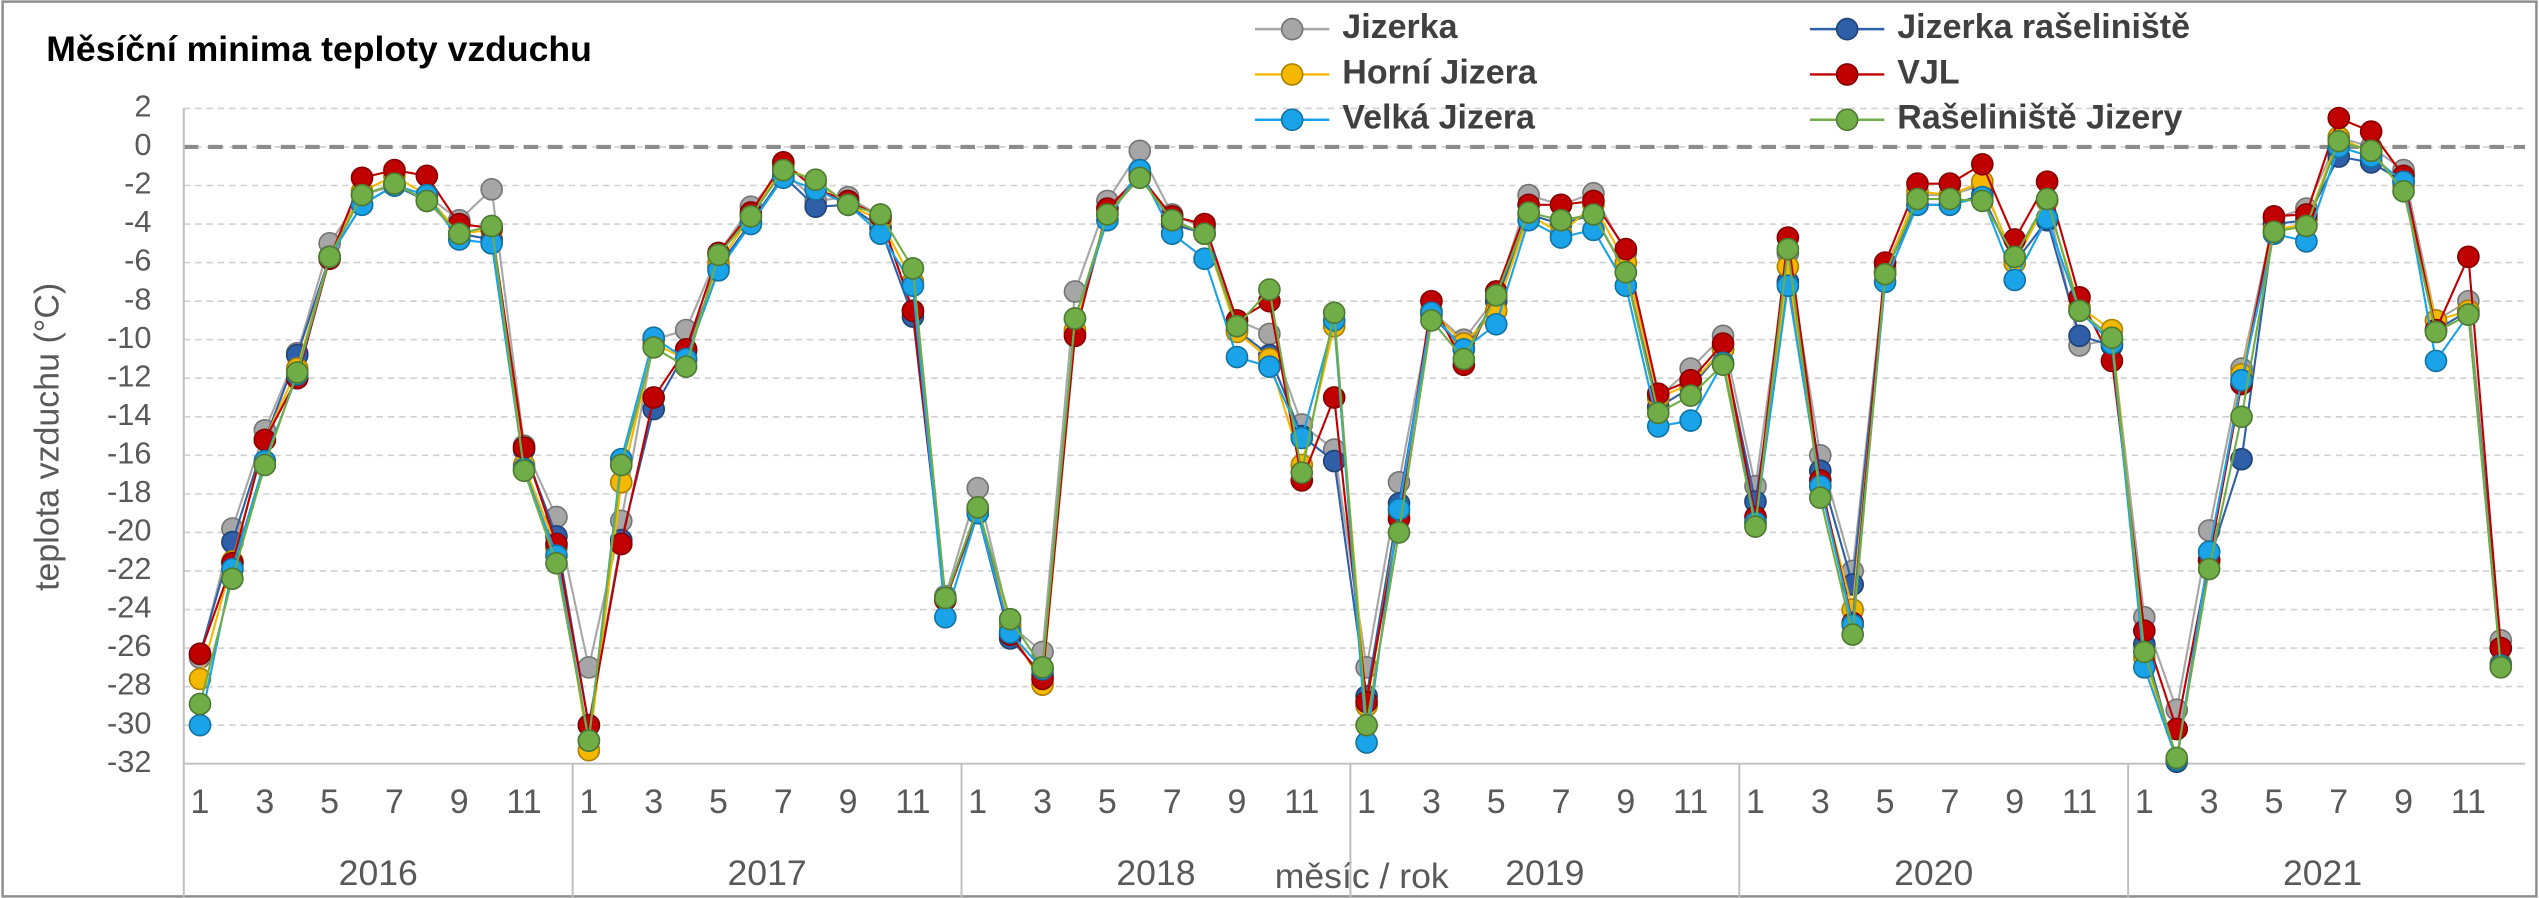 Image resolution: width=2539 pixels, height=898 pixels. I want to click on y-tick-label: -30, so click(129, 722).